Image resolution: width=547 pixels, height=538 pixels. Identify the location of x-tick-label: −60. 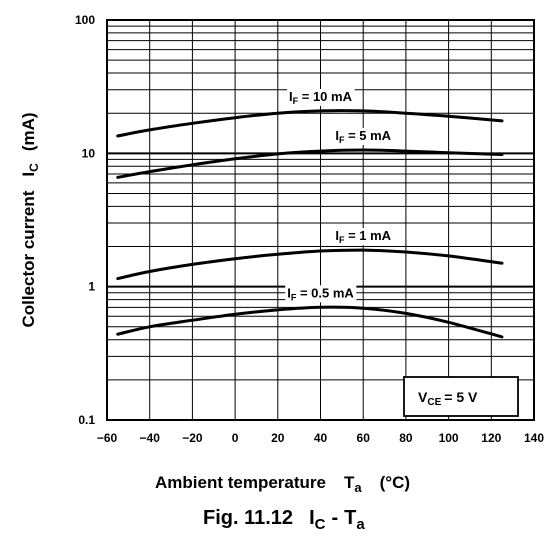
(107, 438).